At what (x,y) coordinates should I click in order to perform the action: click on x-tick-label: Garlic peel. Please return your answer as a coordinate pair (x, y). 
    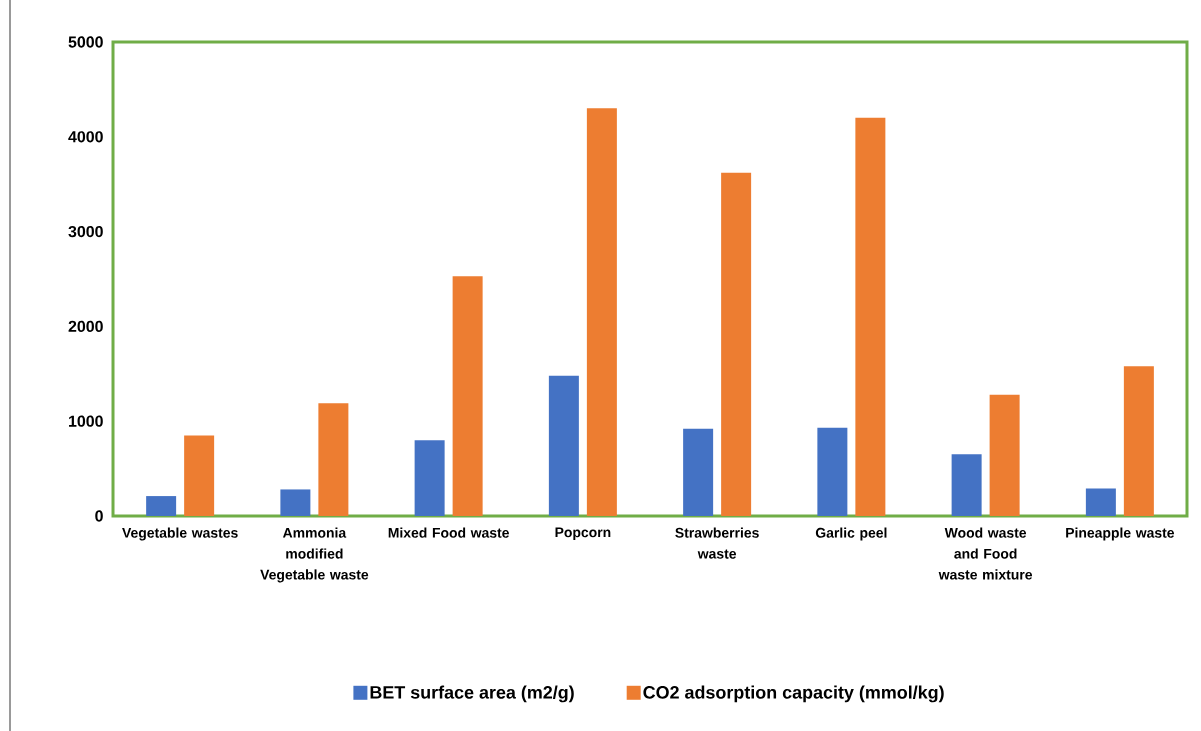
    Looking at the image, I should click on (851, 534).